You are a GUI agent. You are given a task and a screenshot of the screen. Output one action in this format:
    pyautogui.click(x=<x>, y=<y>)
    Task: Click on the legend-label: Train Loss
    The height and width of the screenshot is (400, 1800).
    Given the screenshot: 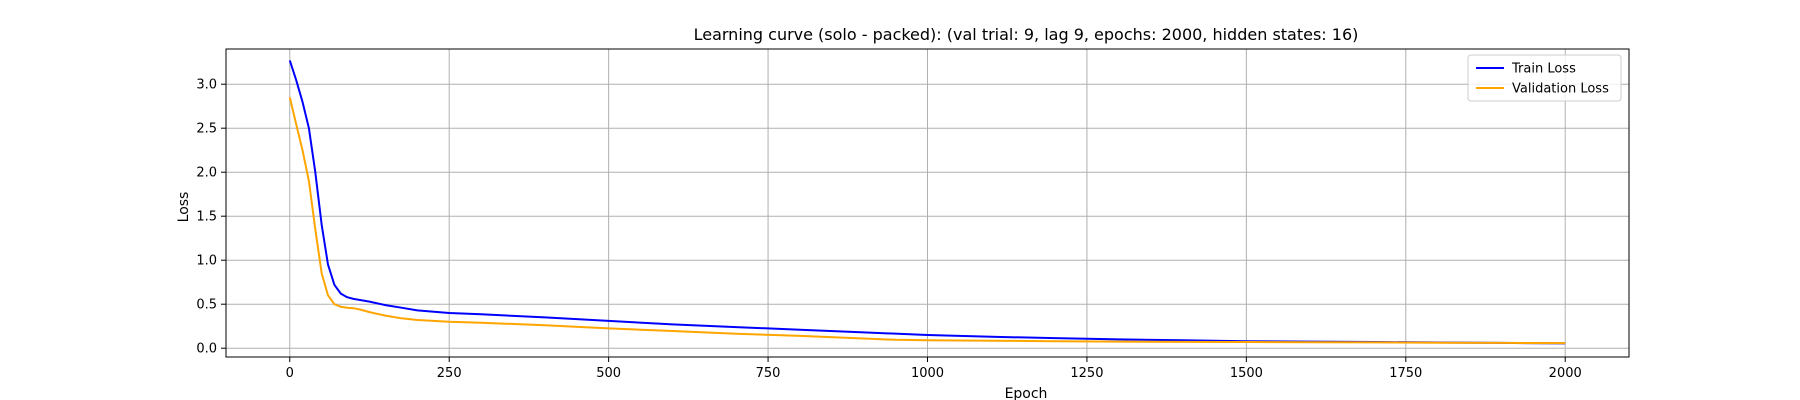 What is the action you would take?
    pyautogui.click(x=1543, y=69)
    